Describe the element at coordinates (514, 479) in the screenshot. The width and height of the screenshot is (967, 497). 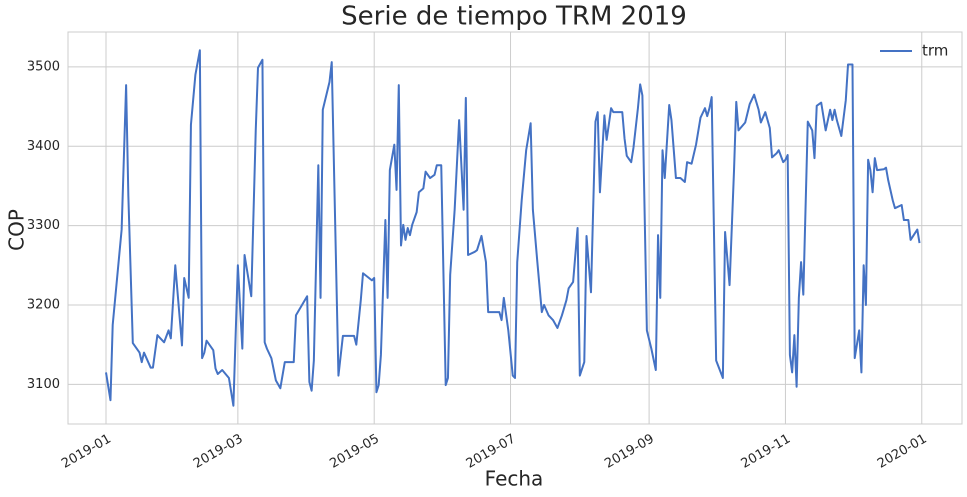
I see `x-axis-label: Fecha` at that location.